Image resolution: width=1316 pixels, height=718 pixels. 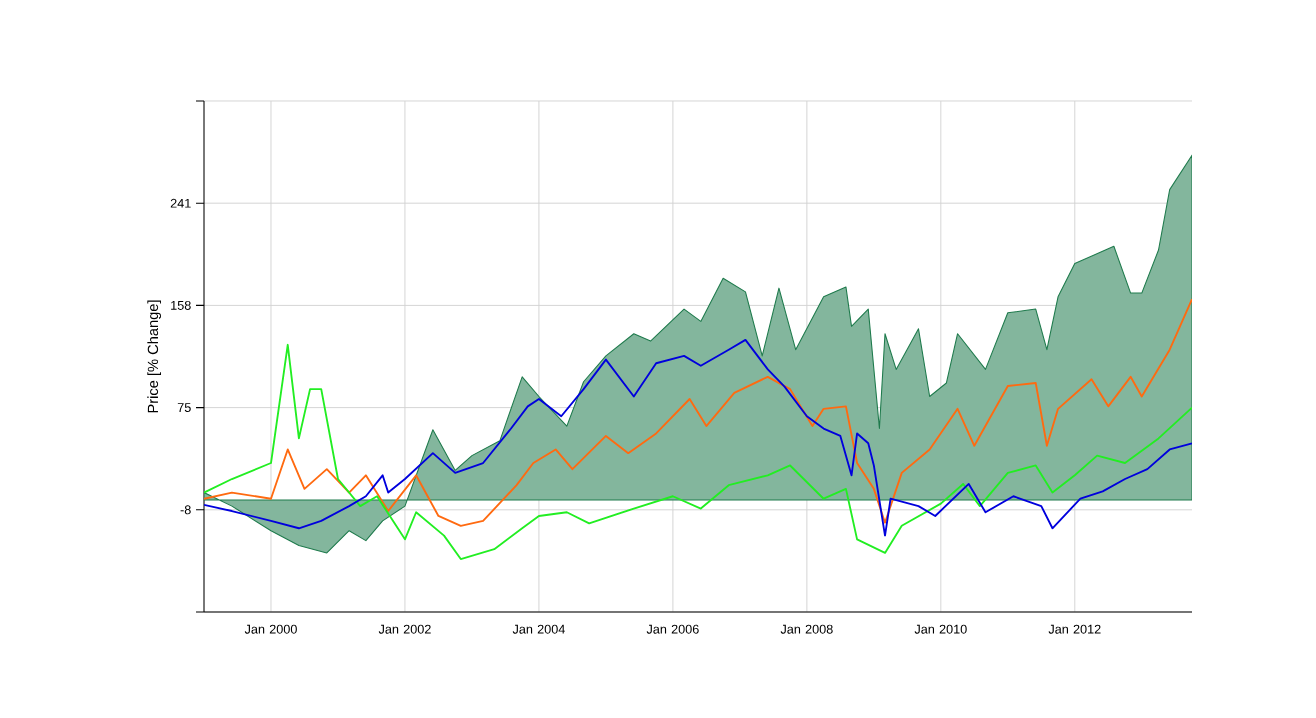 What do you see at coordinates (180, 203) in the screenshot?
I see `y-tick-label: 241` at bounding box center [180, 203].